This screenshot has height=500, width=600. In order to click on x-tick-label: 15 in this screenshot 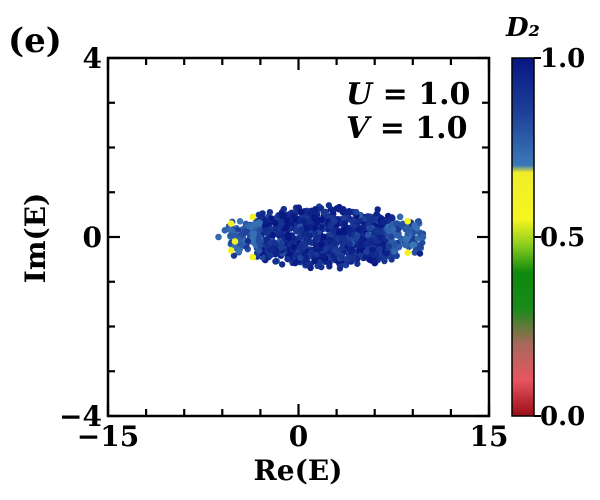, I will do `click(489, 436)`.